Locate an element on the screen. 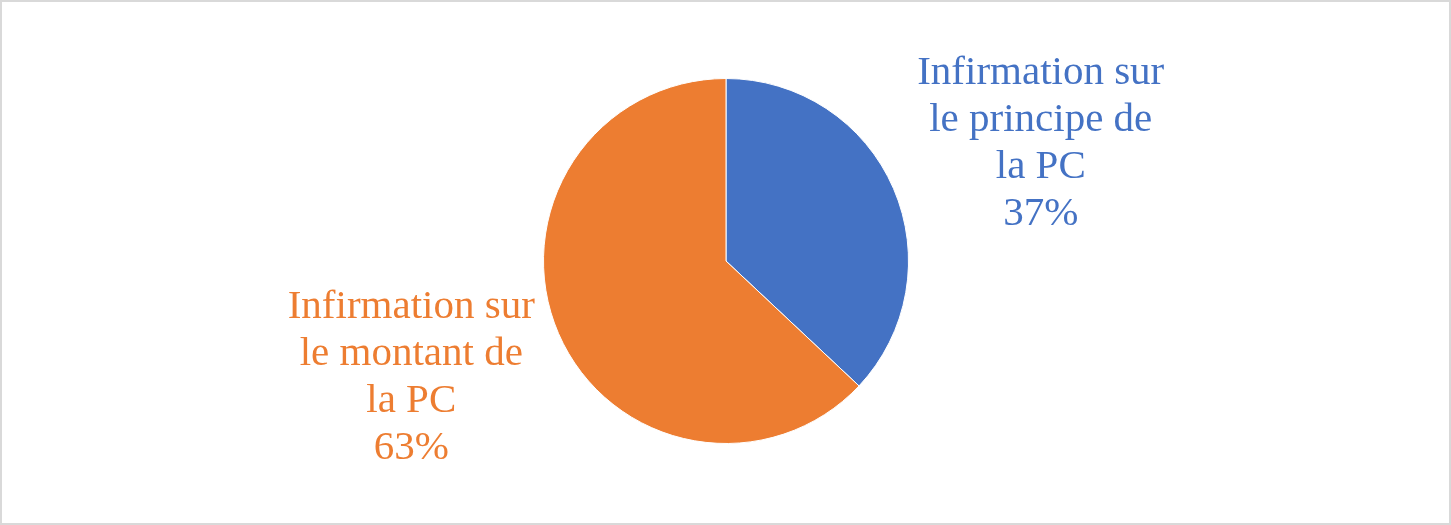  data-label: 63% is located at coordinates (411, 445).